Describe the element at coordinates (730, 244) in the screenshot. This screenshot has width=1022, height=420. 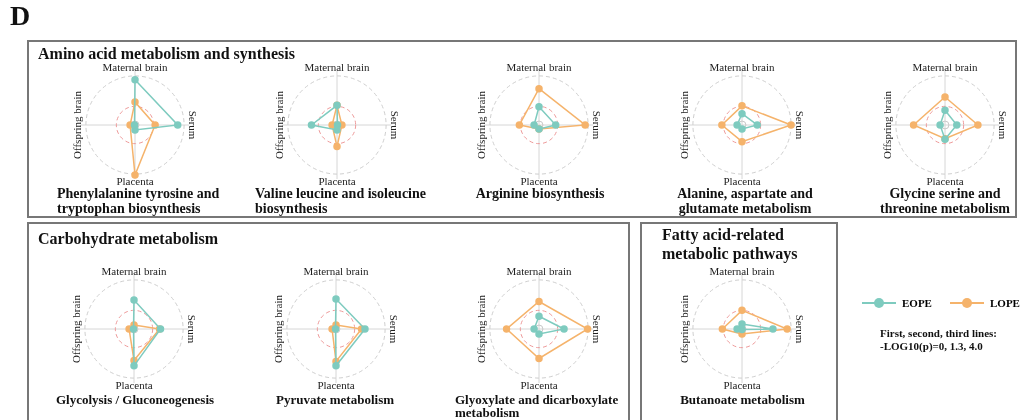
I see `text: Fatty acid-related metabolic pathways` at that location.